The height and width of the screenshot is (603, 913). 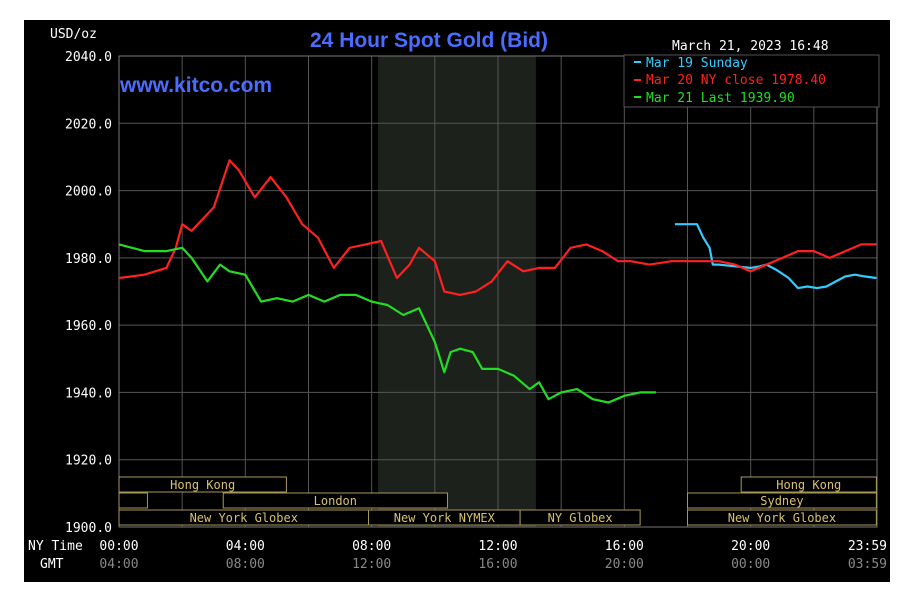 What do you see at coordinates (867, 564) in the screenshot?
I see `x-tick-label-gmt: 03:59` at bounding box center [867, 564].